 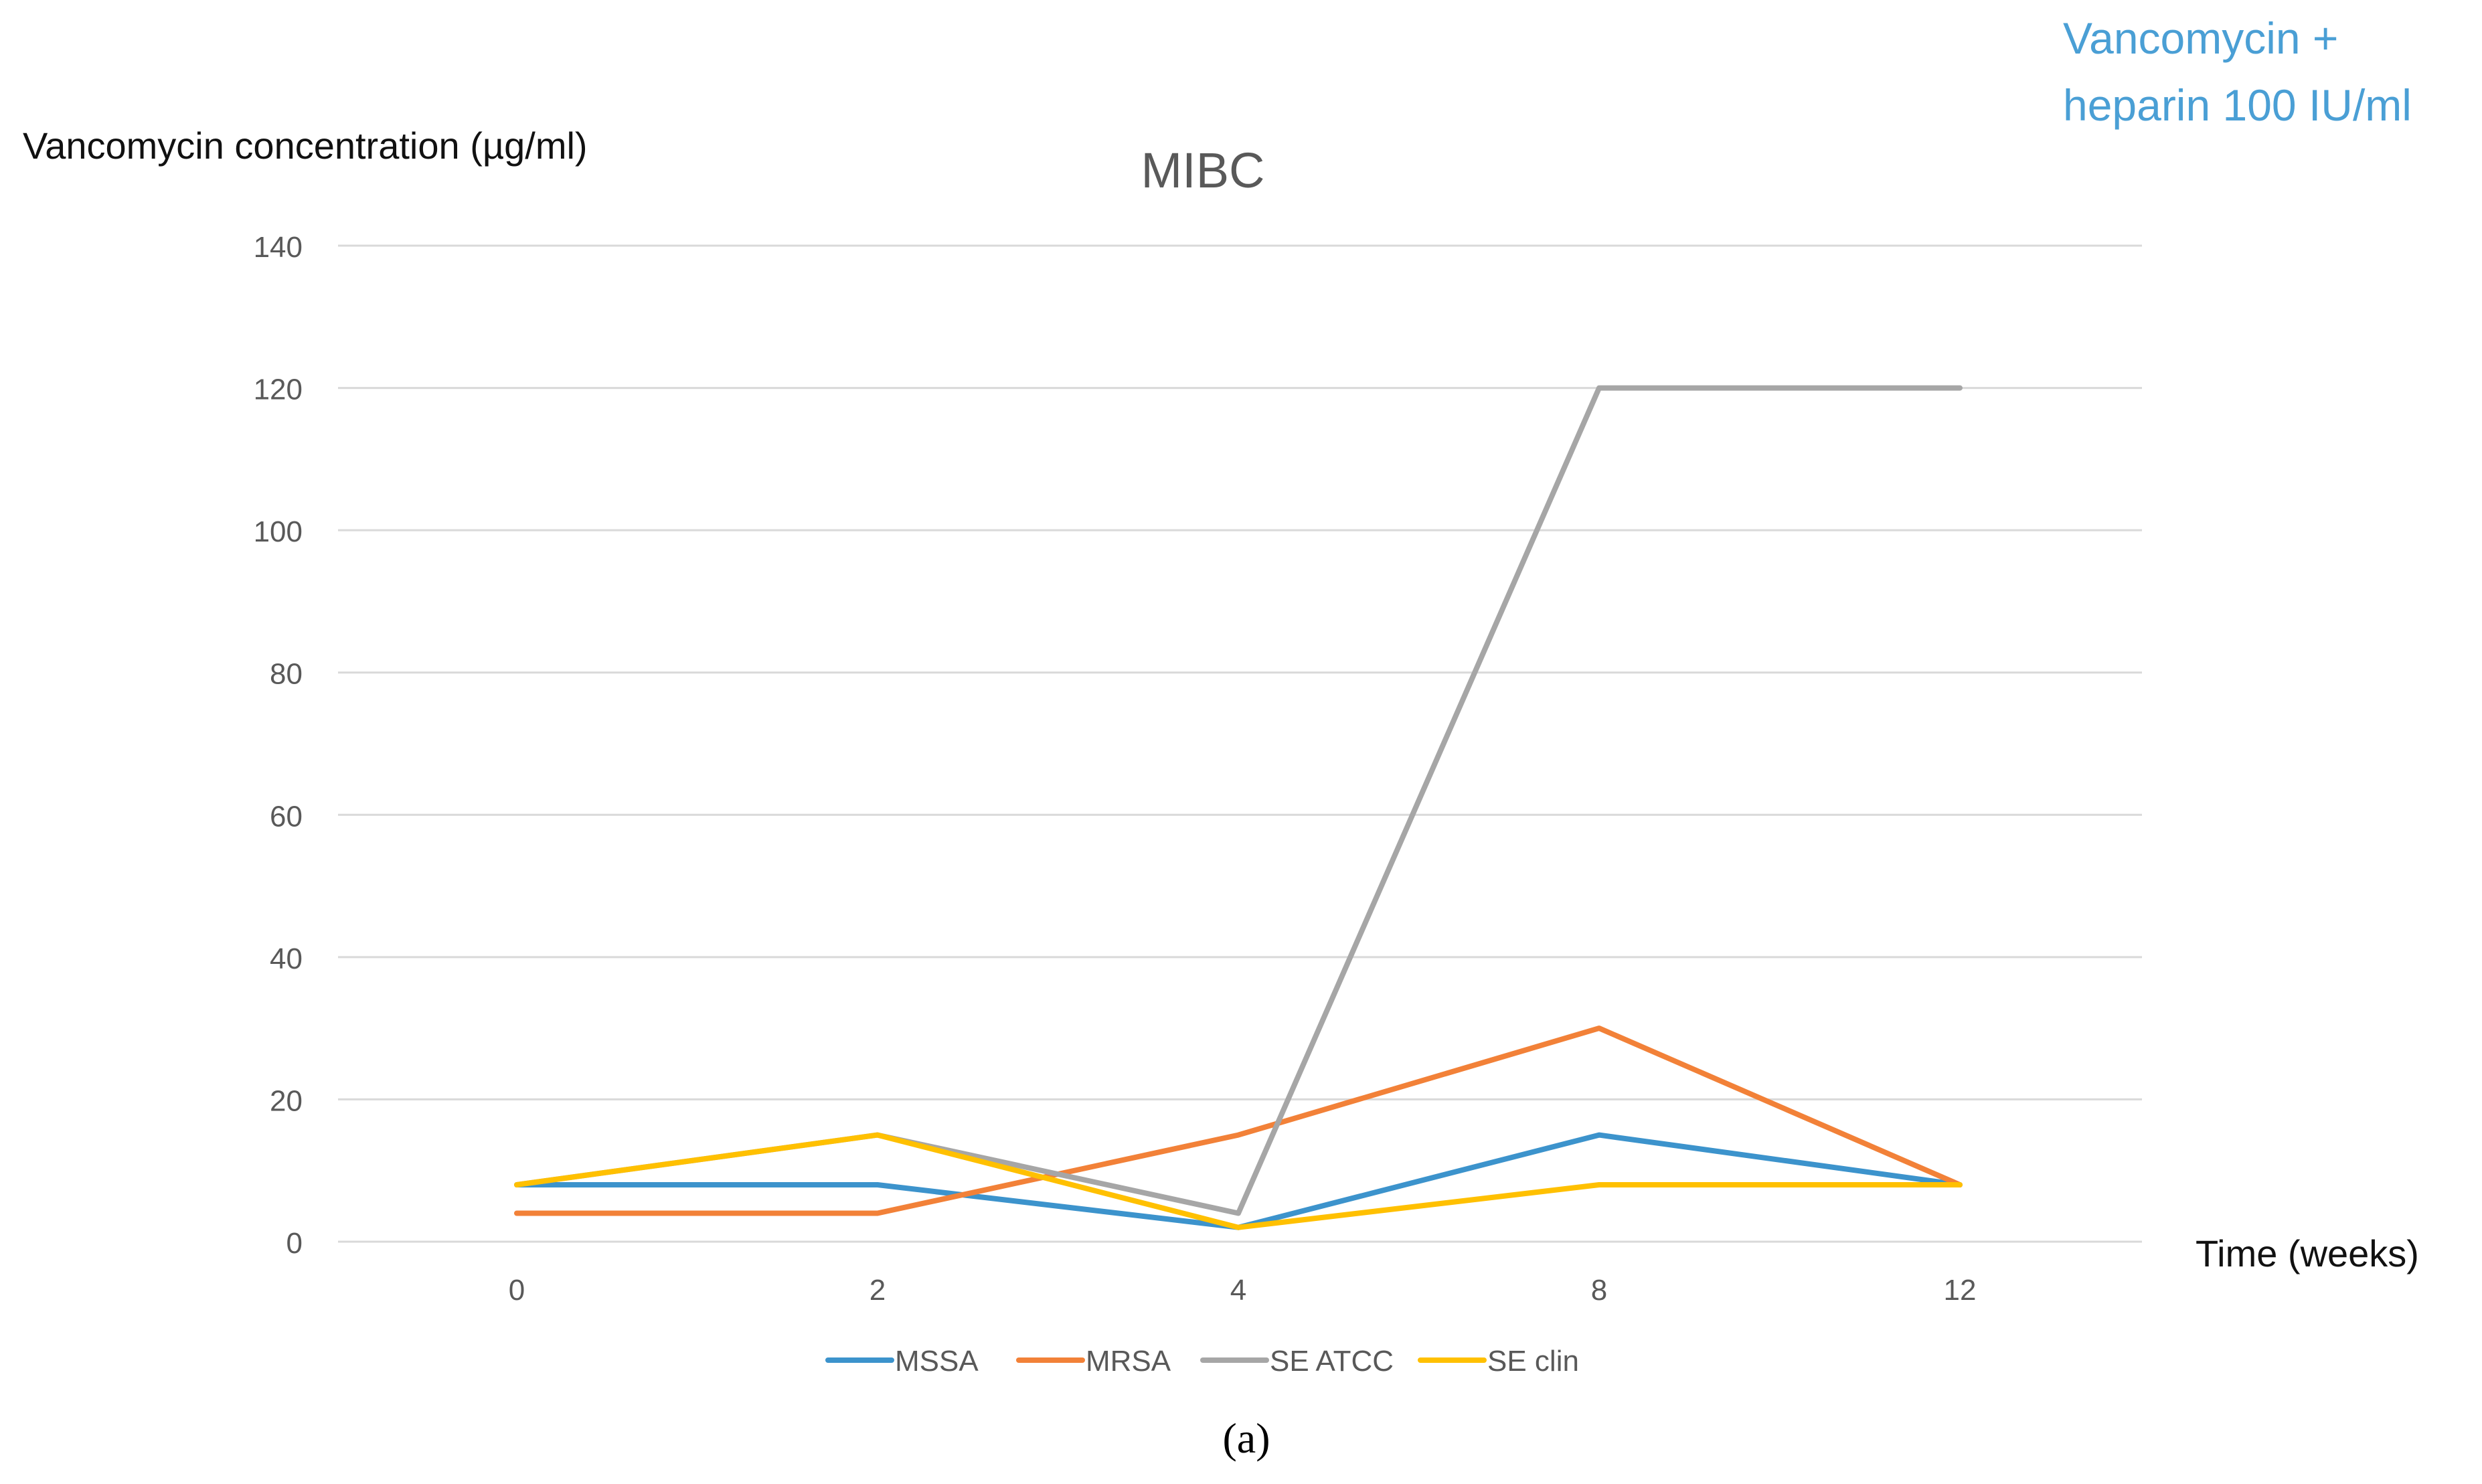 What do you see at coordinates (1238, 1181) in the screenshot?
I see `series-line-se-clin` at bounding box center [1238, 1181].